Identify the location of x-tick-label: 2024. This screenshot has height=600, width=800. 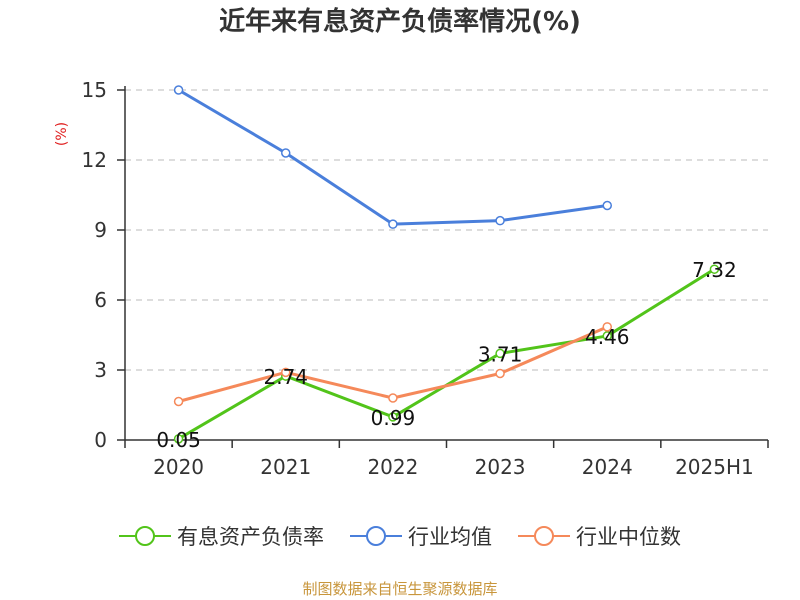
(607, 467).